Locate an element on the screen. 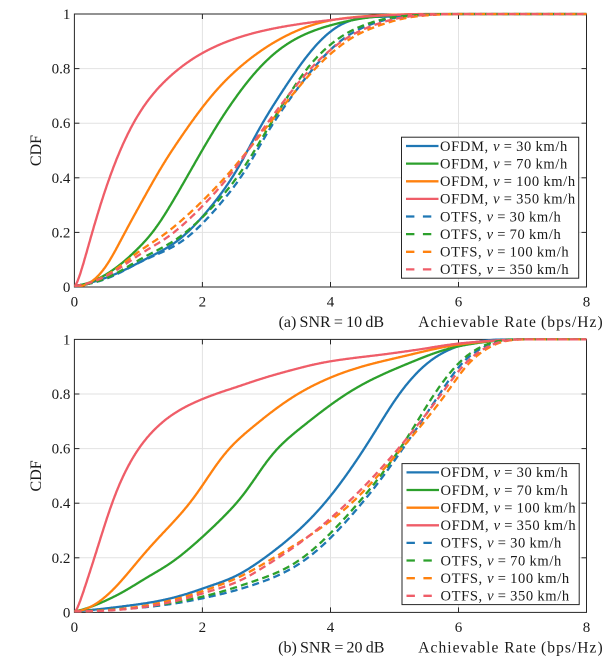  svg-text: (b) SNR = 20 dB is located at coordinates (331, 648).